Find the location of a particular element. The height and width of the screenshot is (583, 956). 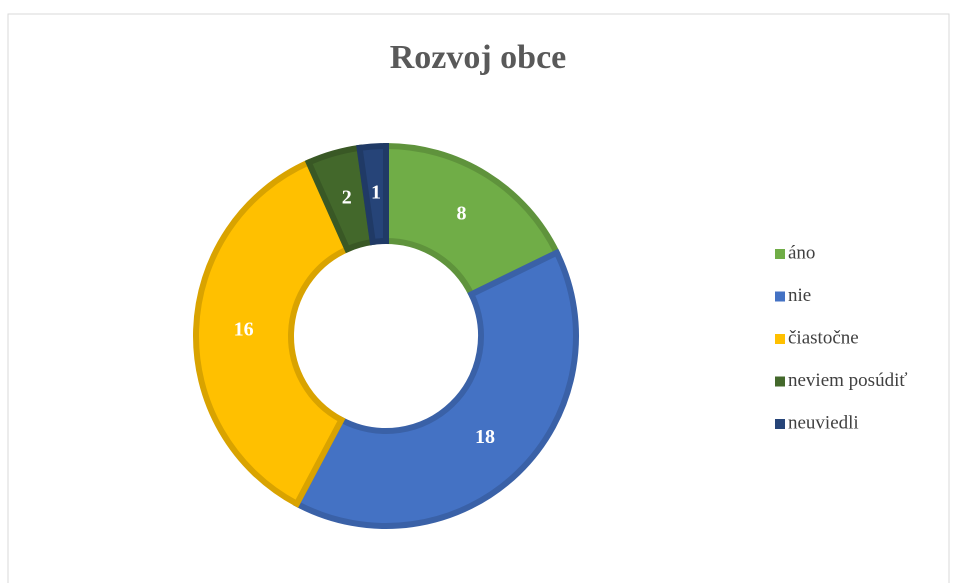

data-label: 8 is located at coordinates (462, 214).